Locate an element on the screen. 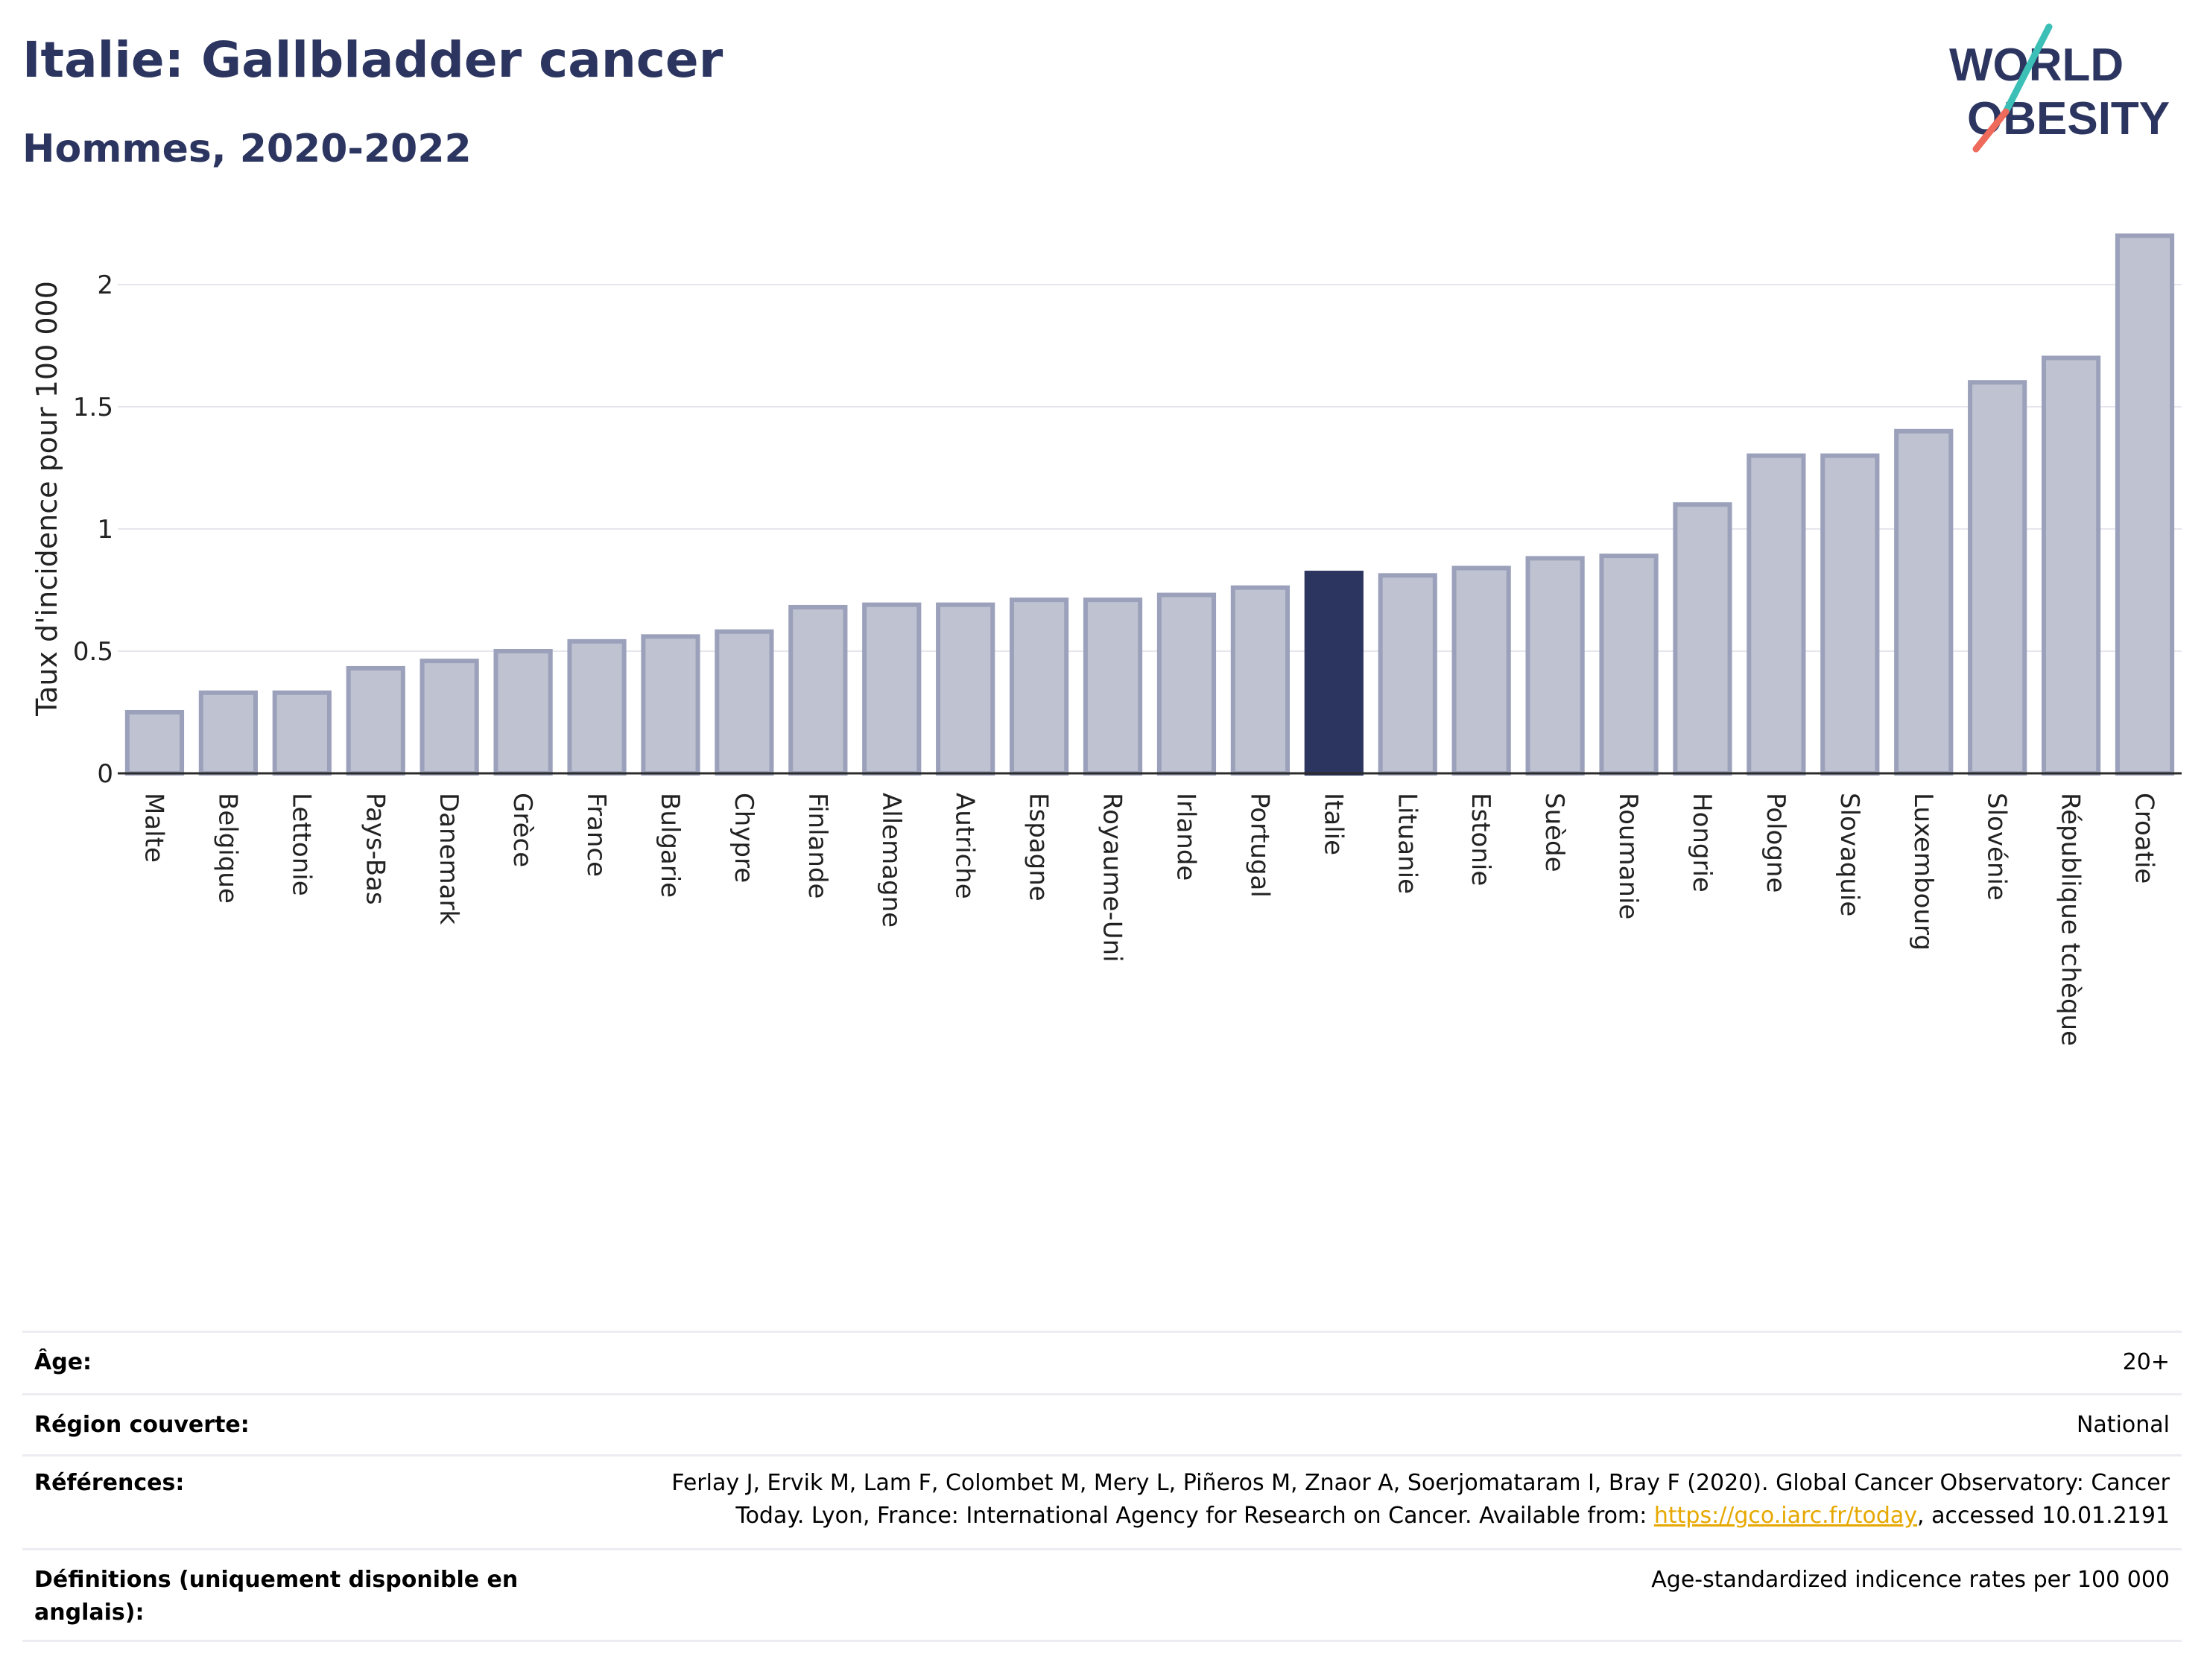 Image resolution: width=2204 pixels, height=1680 pixels. page-title: Italie: Gallbladder cancer is located at coordinates (372, 60).